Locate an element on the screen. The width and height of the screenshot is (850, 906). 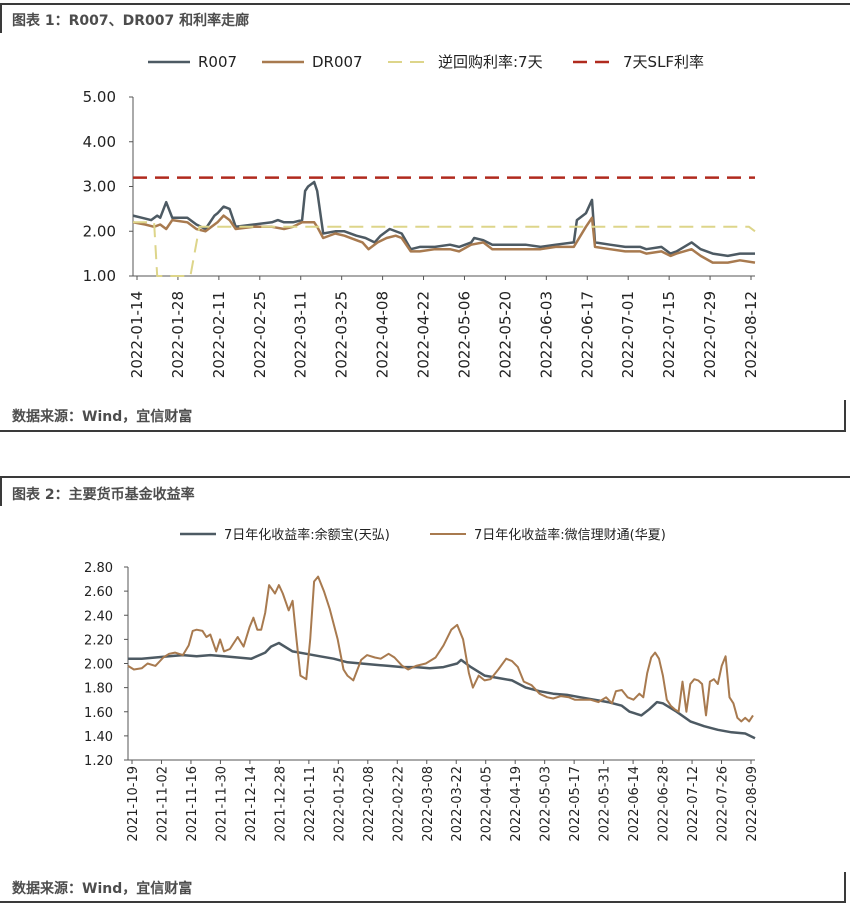
chart2-x-tick-label: 2022-02-22 is located at coordinates (398, 804).